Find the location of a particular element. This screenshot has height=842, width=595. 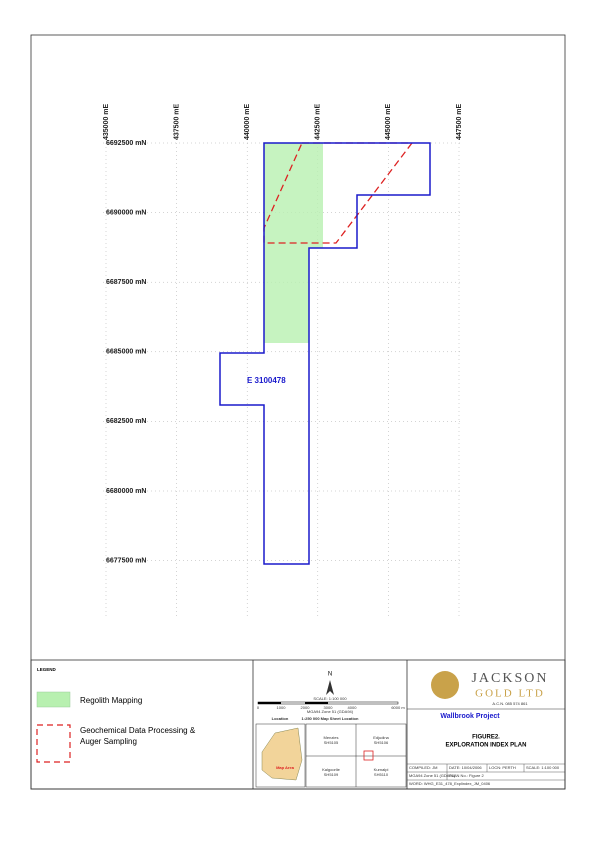

table-cell: LOCN: PERTH is located at coordinates (502, 767).